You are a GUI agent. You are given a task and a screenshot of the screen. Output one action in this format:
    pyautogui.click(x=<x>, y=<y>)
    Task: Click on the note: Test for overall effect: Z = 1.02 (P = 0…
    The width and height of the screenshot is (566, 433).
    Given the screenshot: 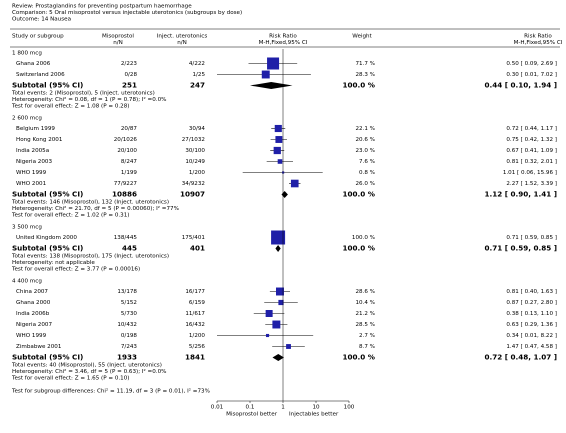 What is the action you would take?
    pyautogui.click(x=70, y=216)
    